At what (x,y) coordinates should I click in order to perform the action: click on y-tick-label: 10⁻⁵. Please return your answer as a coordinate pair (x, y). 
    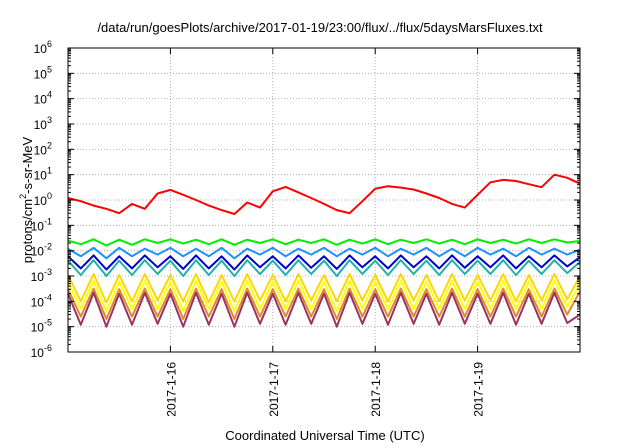
    Looking at the image, I should click on (41, 326).